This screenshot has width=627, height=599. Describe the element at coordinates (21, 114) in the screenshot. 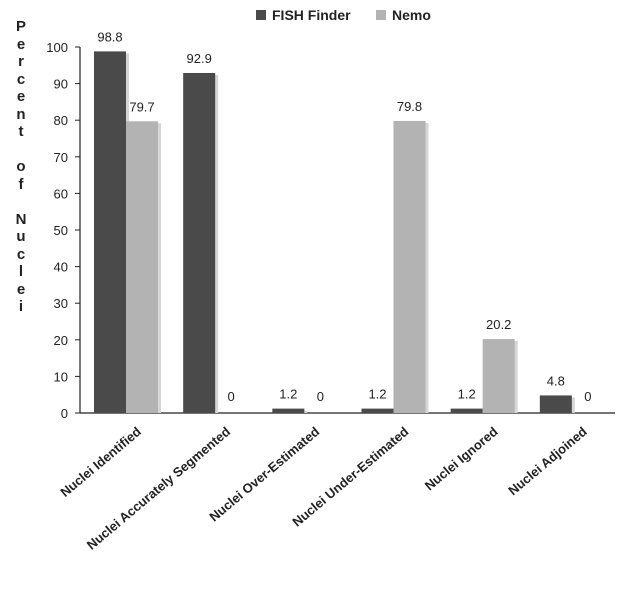

I see `y-axis-title-letter: n` at that location.